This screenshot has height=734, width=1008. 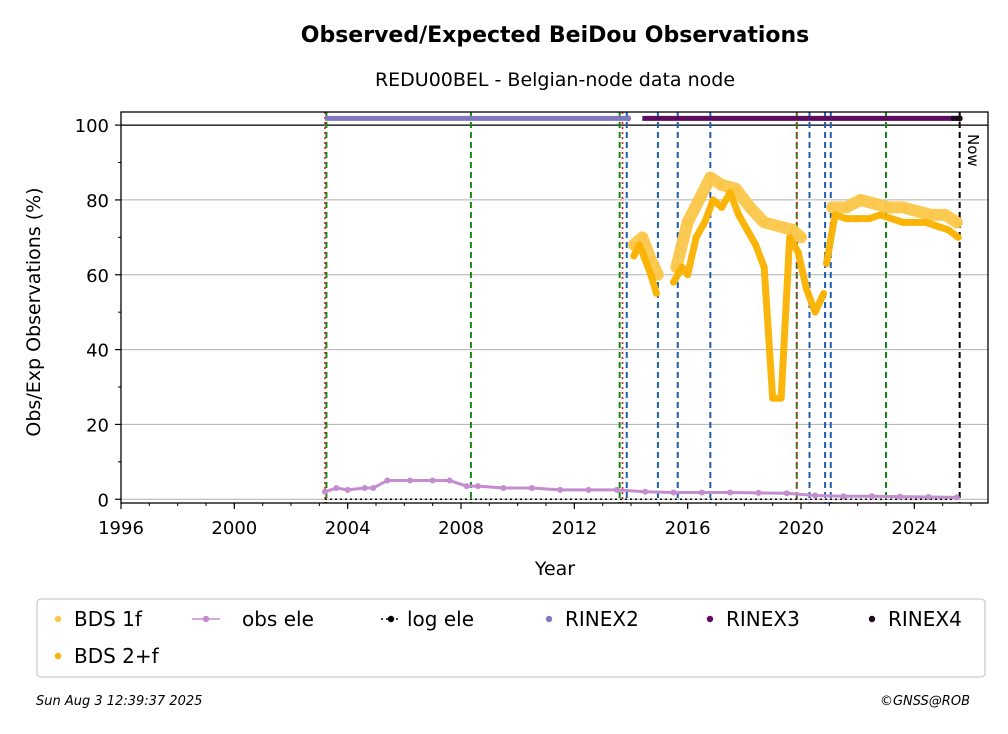 I want to click on x-tick-label: 2012, so click(x=574, y=528).